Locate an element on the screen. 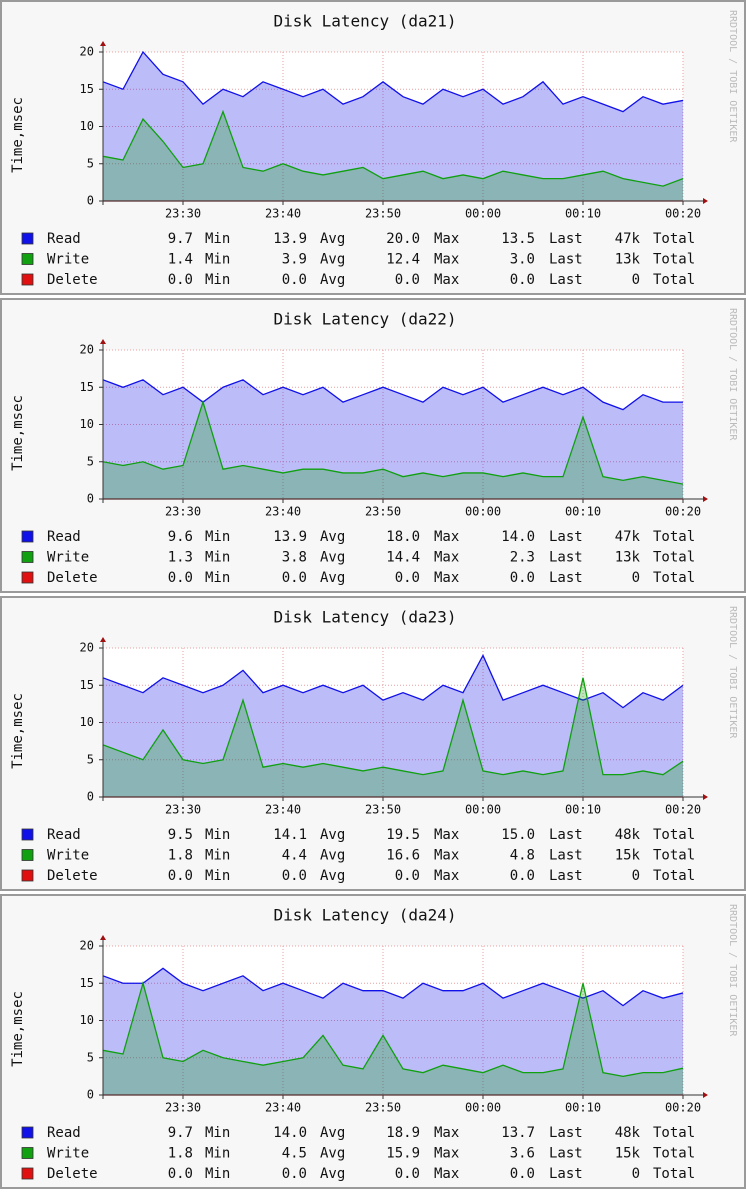  y-tick-label: 15 is located at coordinates (87, 89).